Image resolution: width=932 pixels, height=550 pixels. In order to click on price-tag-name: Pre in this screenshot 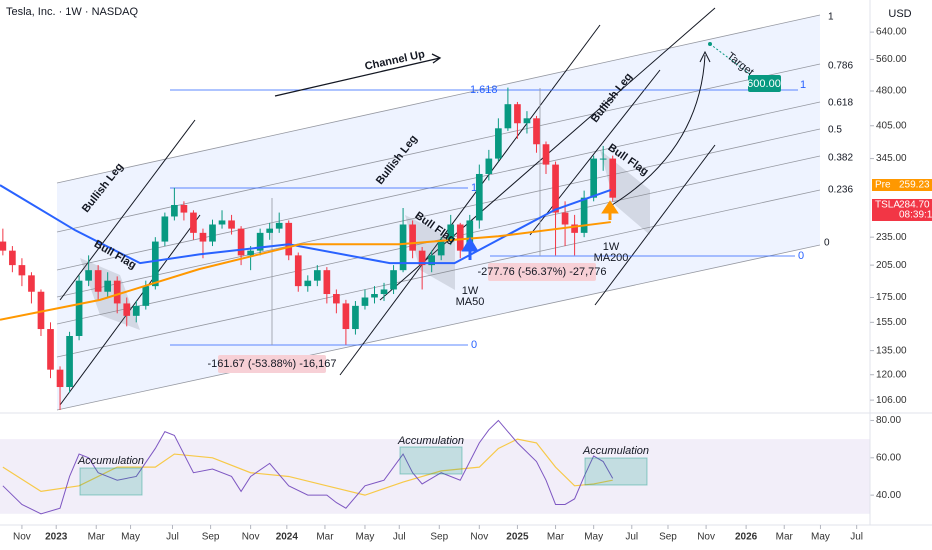, I will do `click(883, 185)`.